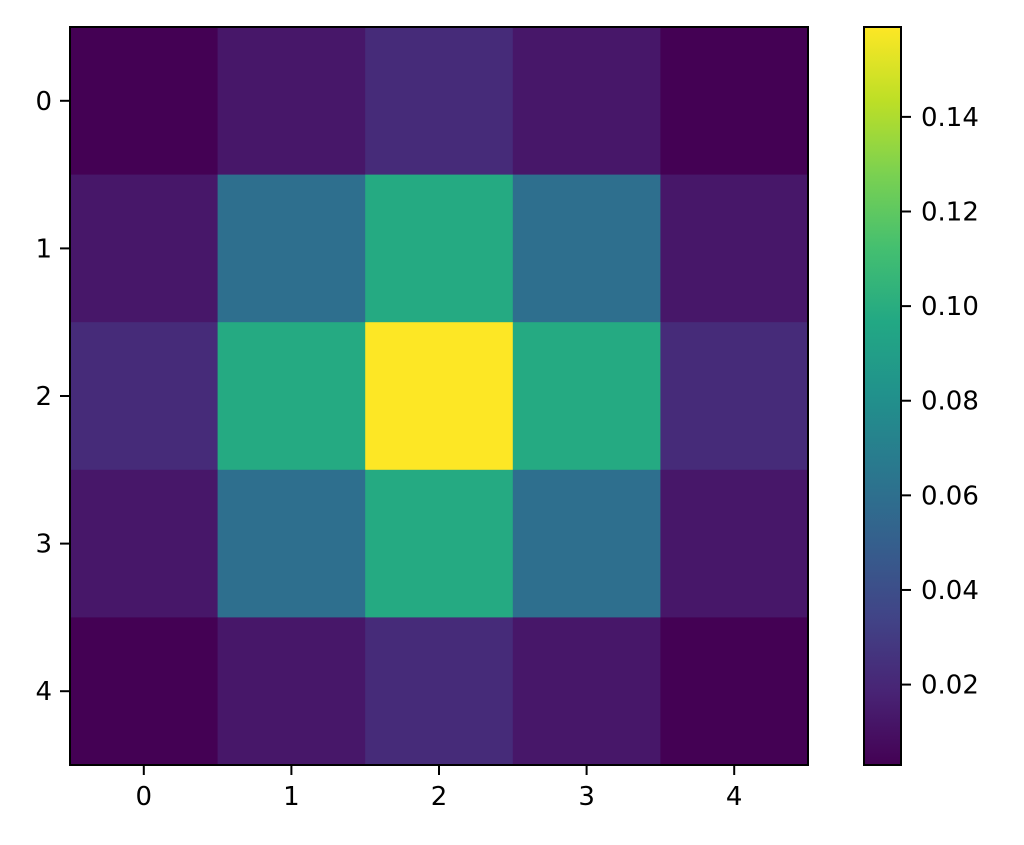 Image resolution: width=1024 pixels, height=845 pixels. Describe the element at coordinates (43, 545) in the screenshot. I see `y-tick-label: 3` at that location.